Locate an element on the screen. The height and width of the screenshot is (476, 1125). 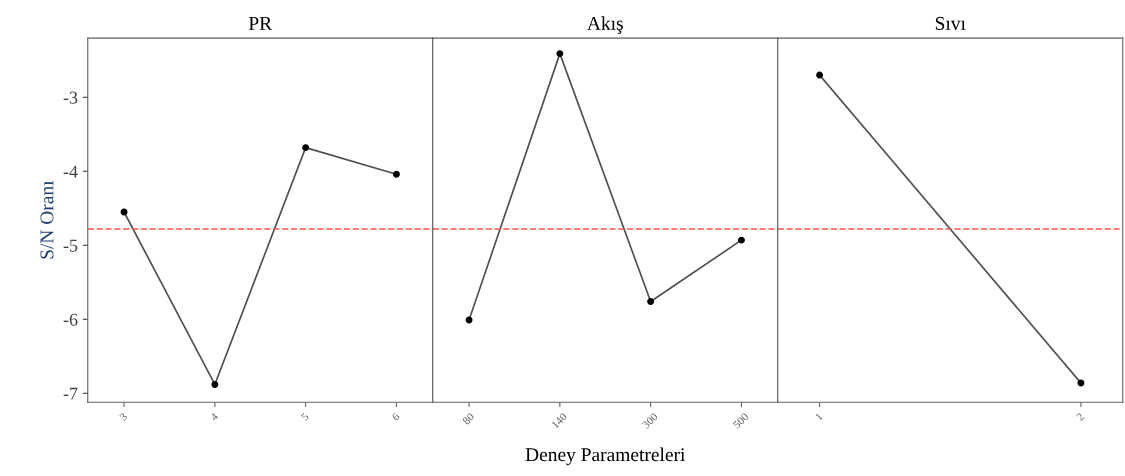
y-tick-label: -4 is located at coordinates (70, 171).